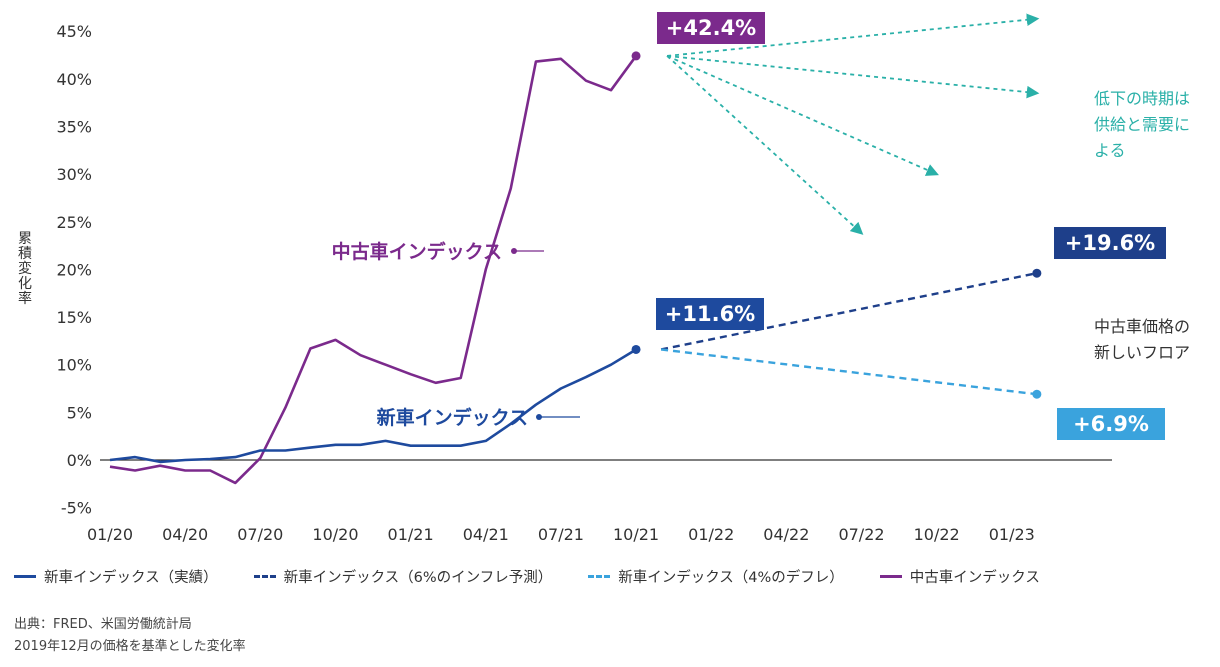 Image resolution: width=1220 pixels, height=667 pixels. I want to click on legend-item-new-inflation: 新車インデックス（6%のインフレ予測）, so click(403, 576).